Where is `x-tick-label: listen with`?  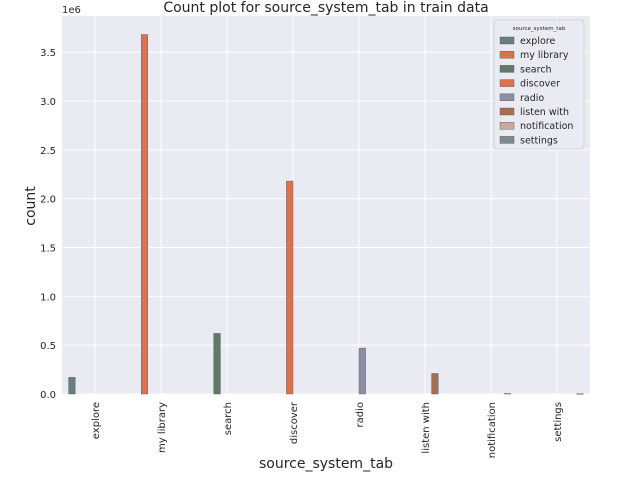
x-tick-label: listen with is located at coordinates (426, 428).